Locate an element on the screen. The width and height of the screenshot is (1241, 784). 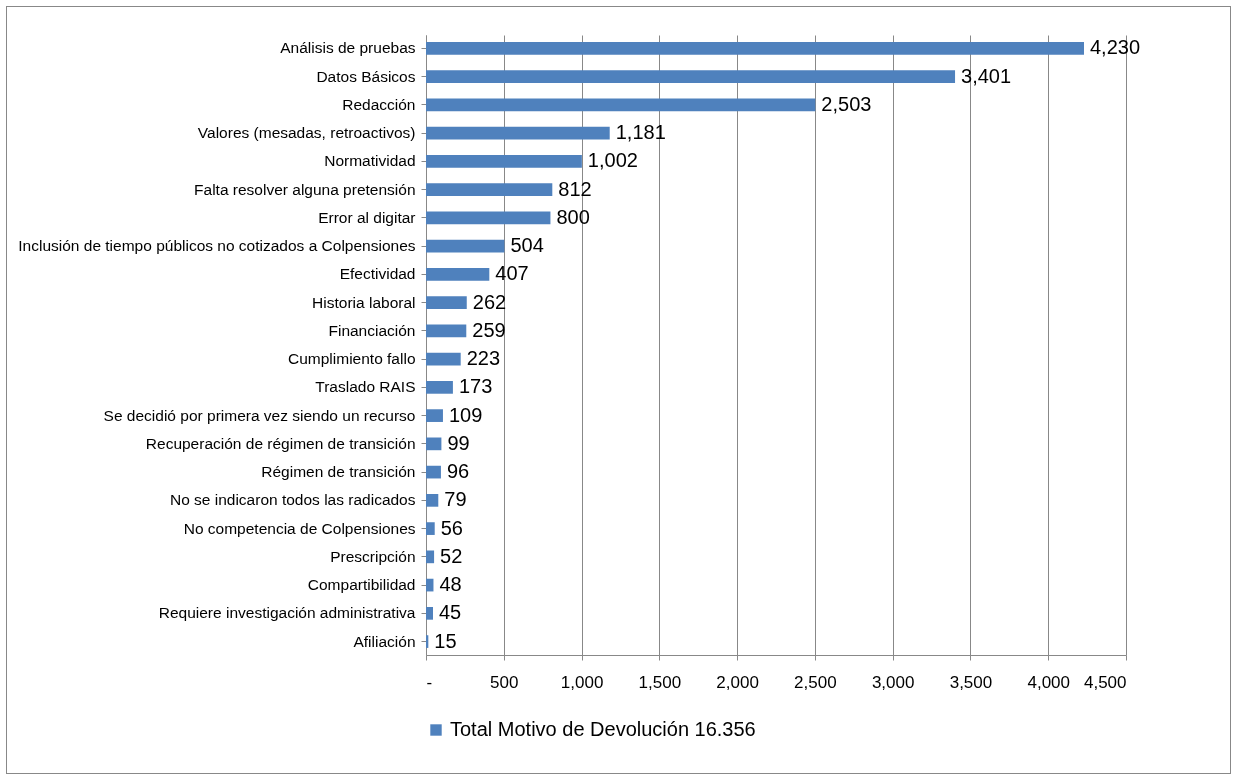
data-label: 48 is located at coordinates (450, 584).